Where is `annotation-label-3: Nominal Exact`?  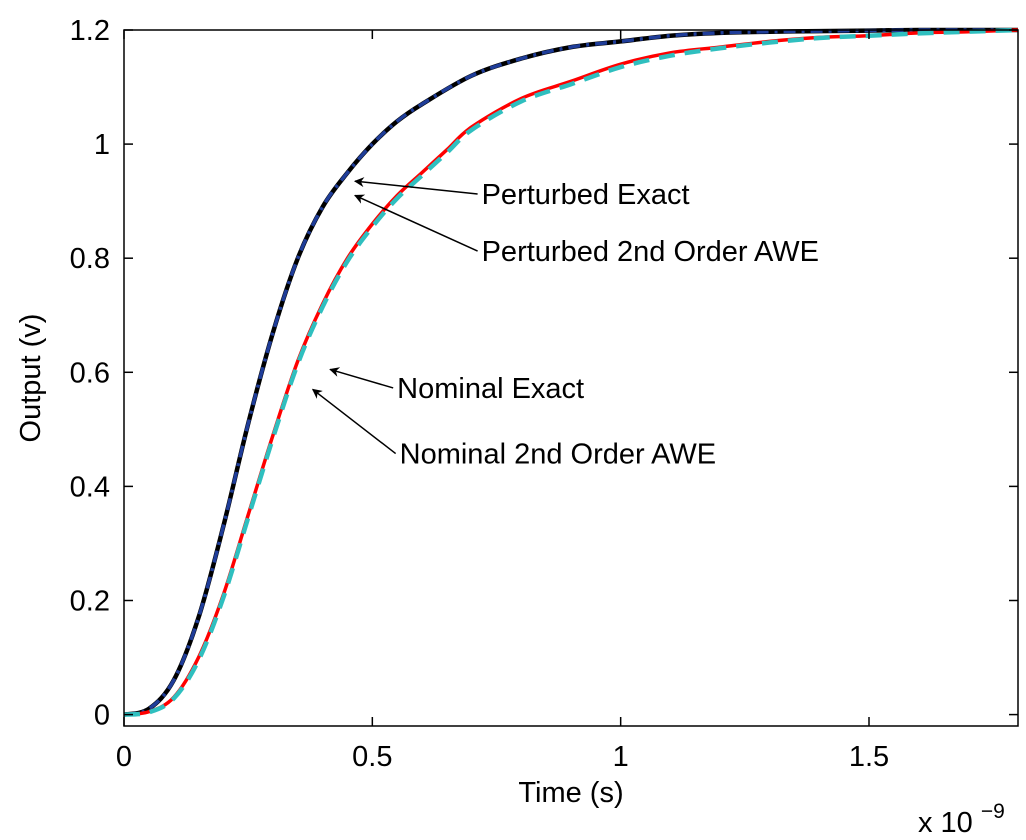
annotation-label-3: Nominal Exact is located at coordinates (490, 389).